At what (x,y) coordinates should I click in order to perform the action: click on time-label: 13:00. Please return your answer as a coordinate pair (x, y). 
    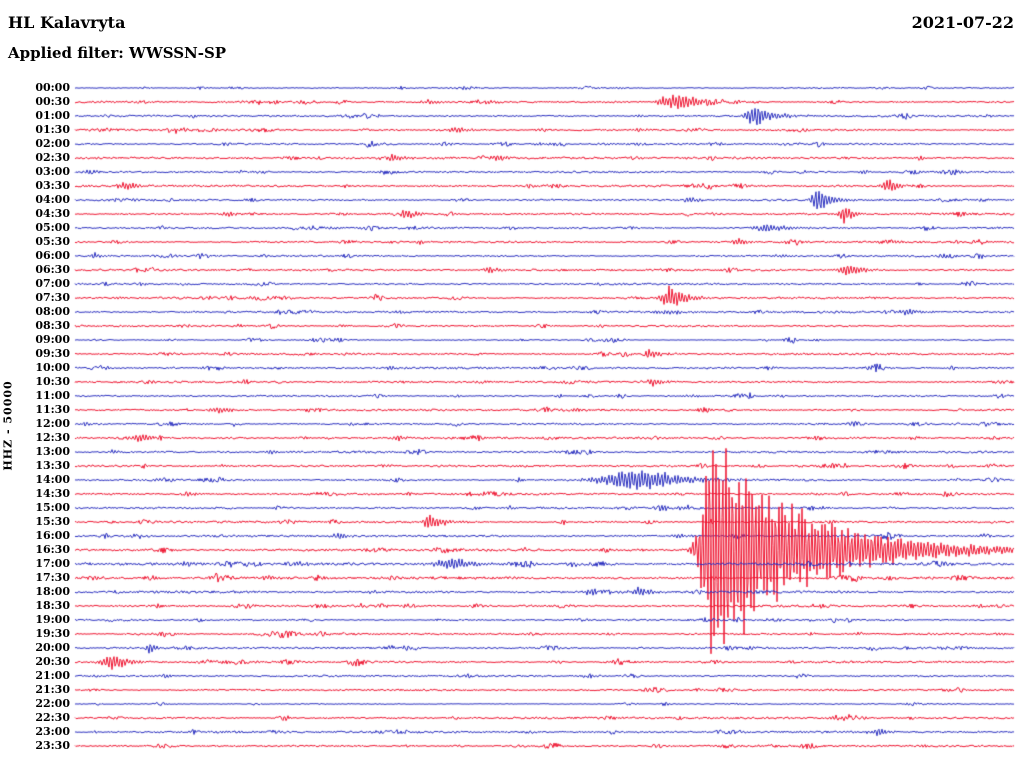
    Looking at the image, I should click on (52, 451).